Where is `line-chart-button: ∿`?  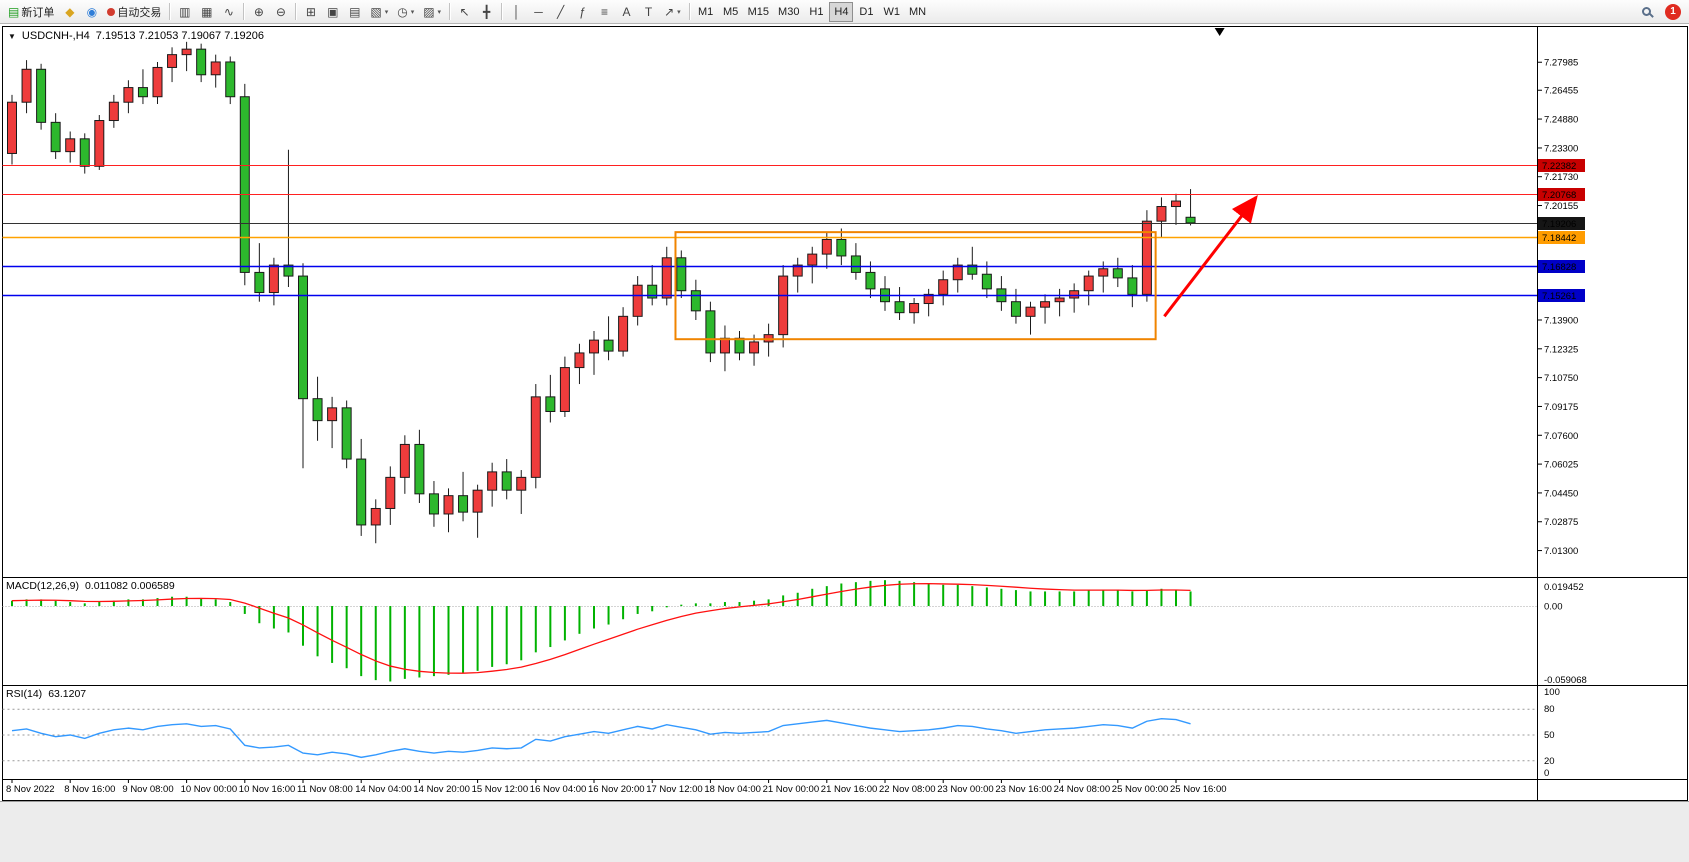
line-chart-button: ∿ is located at coordinates (228, 12).